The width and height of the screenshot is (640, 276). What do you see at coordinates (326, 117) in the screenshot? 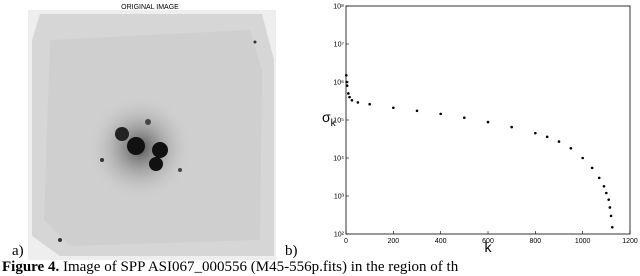
I see `y-label-symbol: σ` at bounding box center [326, 117].